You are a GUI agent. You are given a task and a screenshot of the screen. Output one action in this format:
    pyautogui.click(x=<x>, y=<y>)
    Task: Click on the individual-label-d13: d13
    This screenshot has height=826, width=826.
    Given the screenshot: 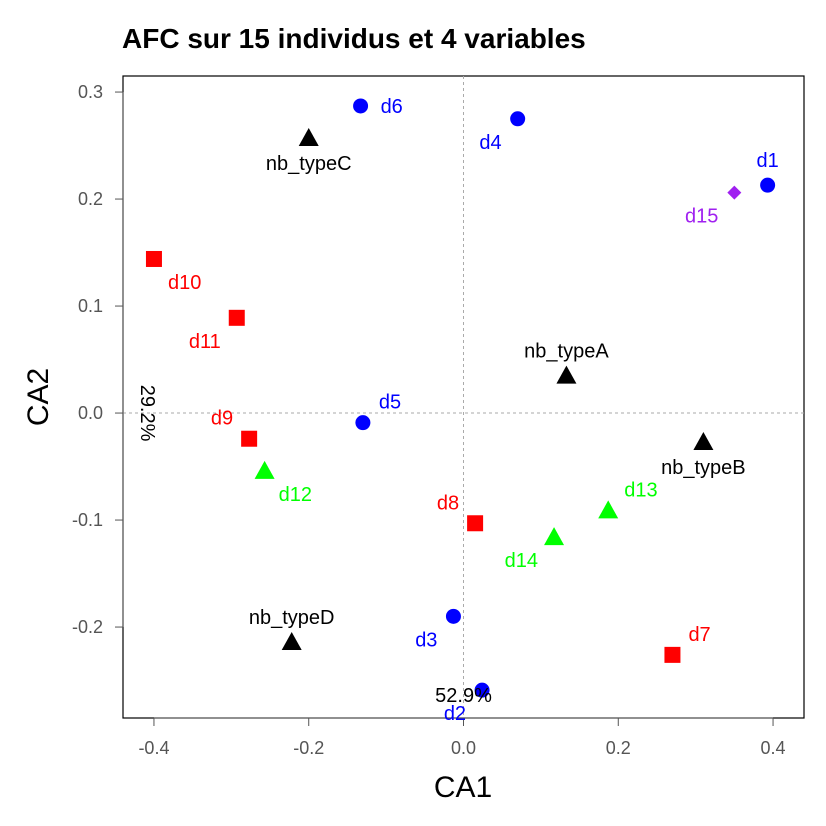 What is the action you would take?
    pyautogui.click(x=640, y=490)
    